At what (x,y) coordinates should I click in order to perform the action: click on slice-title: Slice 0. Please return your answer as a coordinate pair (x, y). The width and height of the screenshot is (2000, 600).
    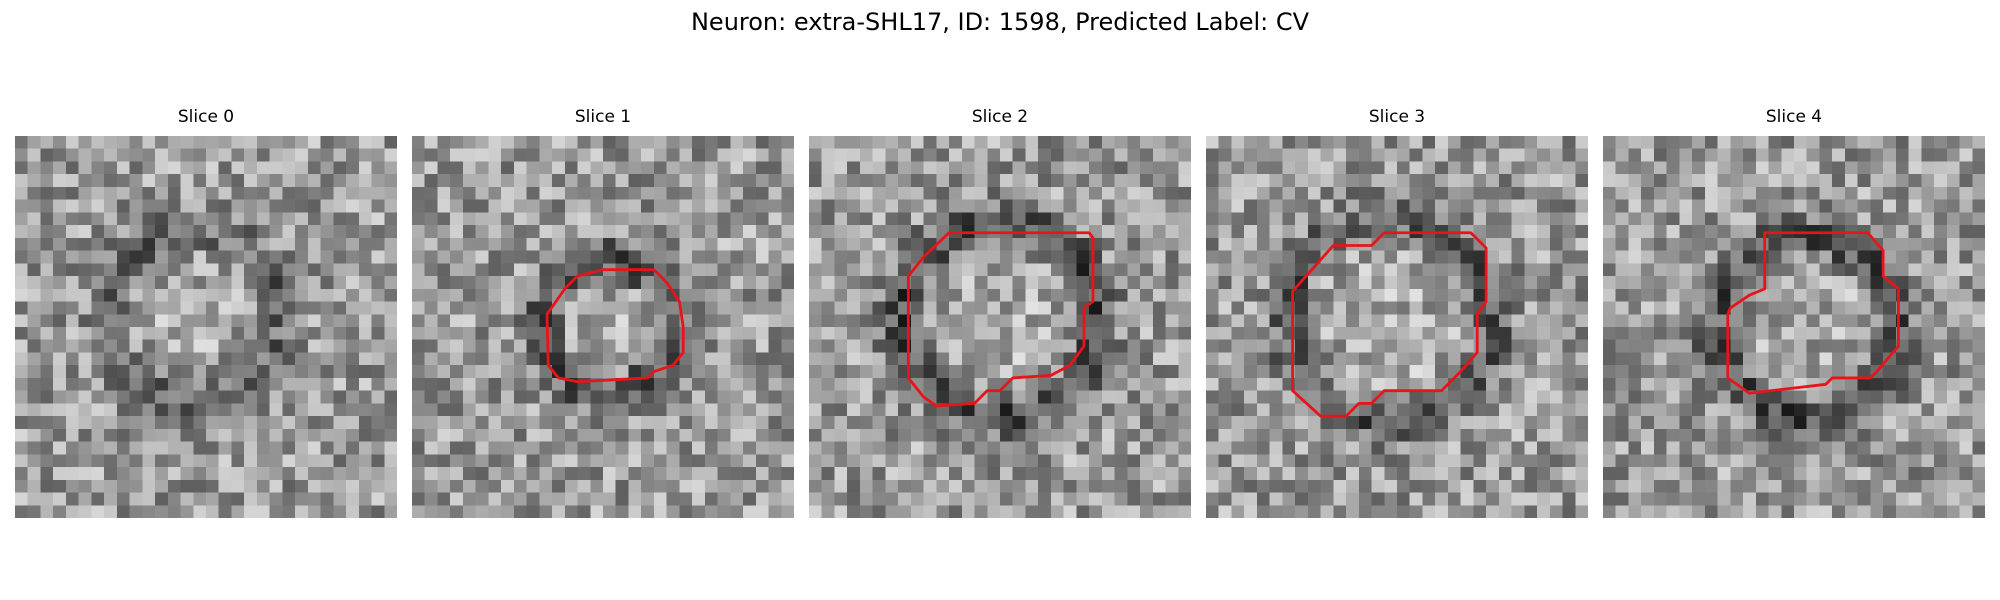
    Looking at the image, I should click on (206, 117).